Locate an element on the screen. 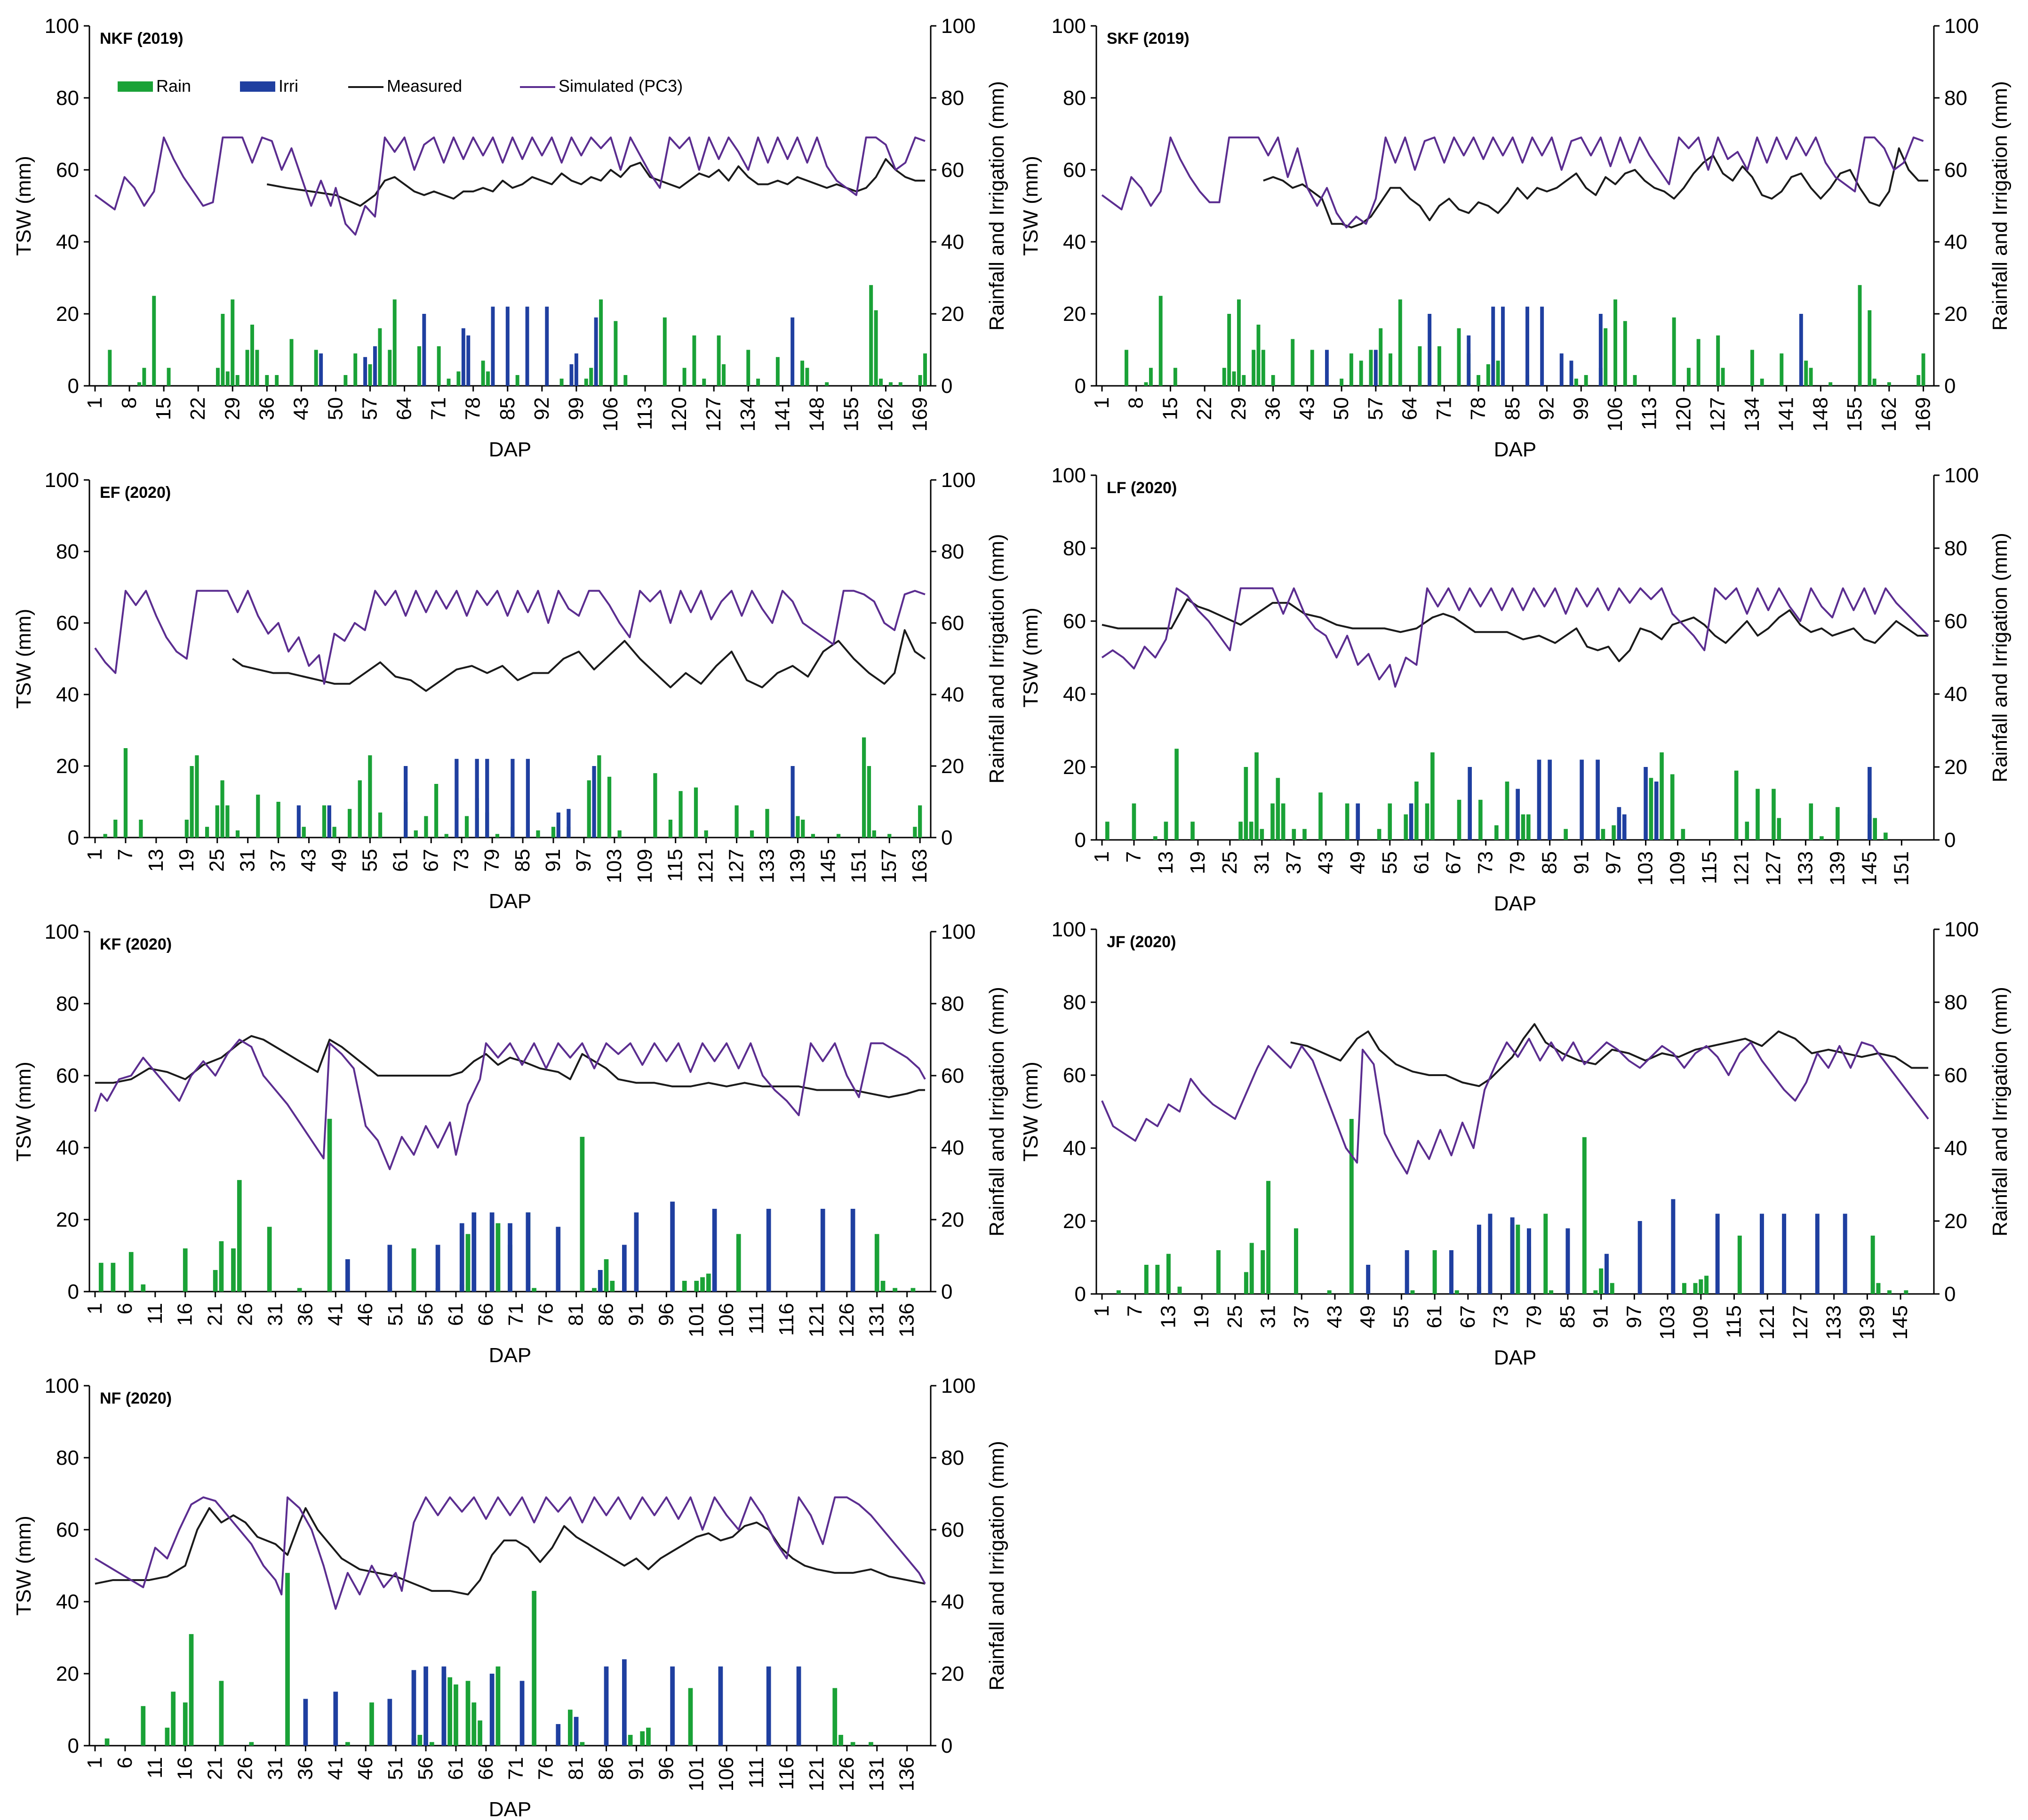 The height and width of the screenshot is (1820, 2028). x-tick-label: 37 is located at coordinates (278, 860).